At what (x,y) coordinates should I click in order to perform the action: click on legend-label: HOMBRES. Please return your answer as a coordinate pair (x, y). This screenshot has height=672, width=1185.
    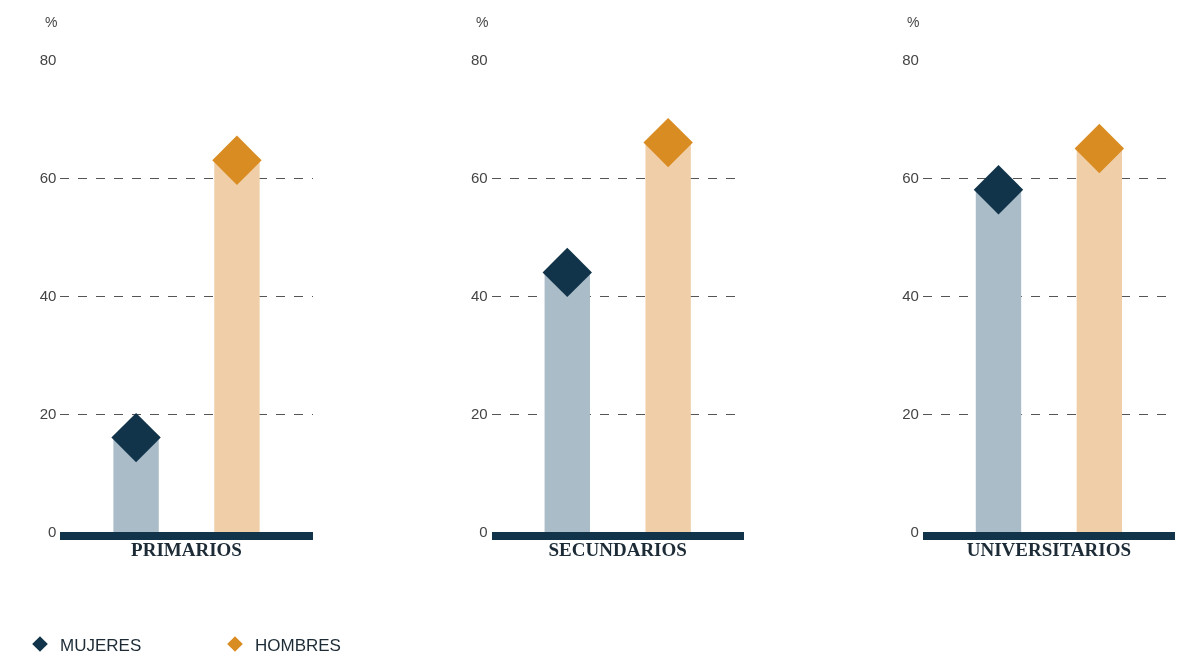
    Looking at the image, I should click on (298, 645).